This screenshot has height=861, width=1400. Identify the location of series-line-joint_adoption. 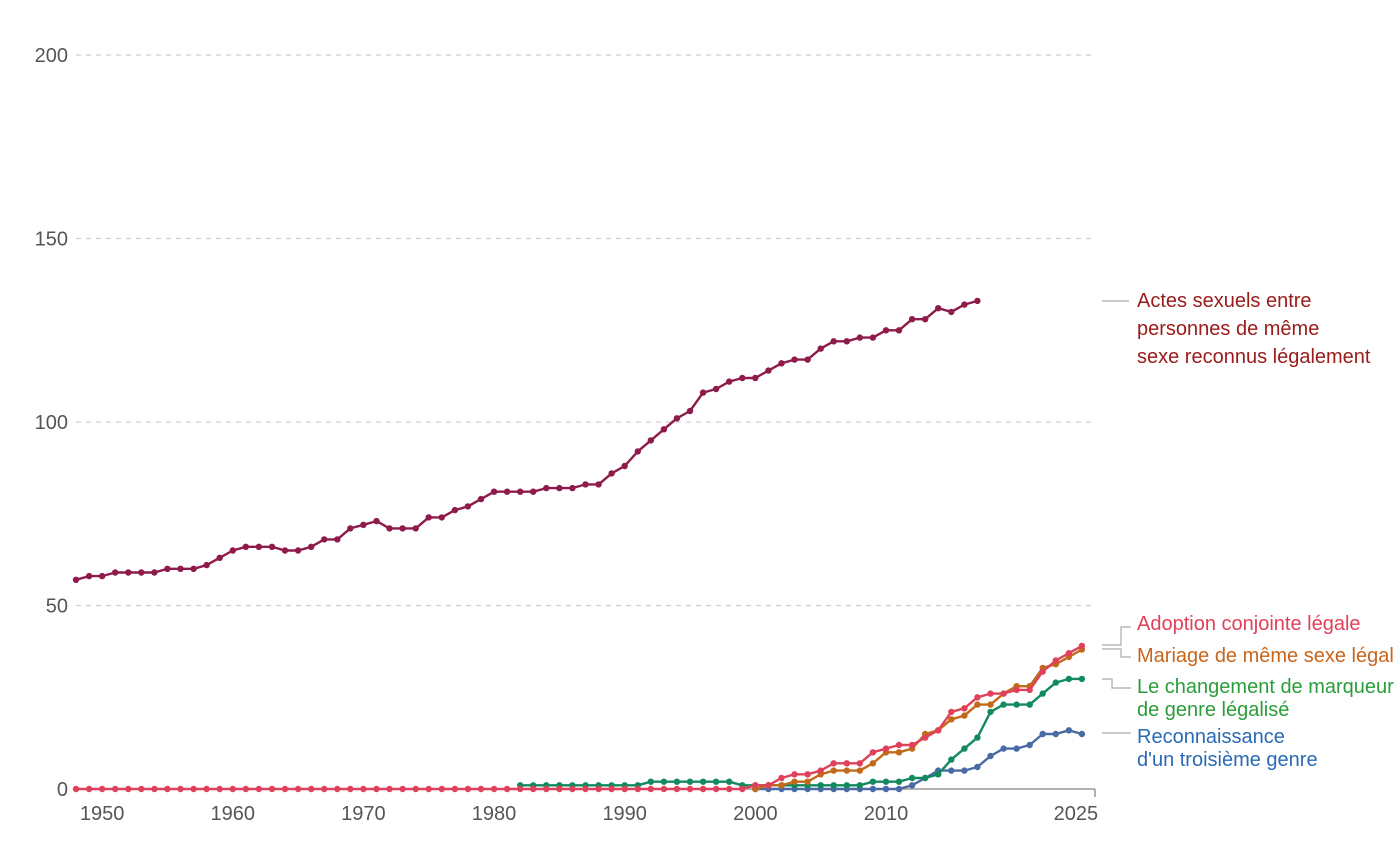
(579, 717).